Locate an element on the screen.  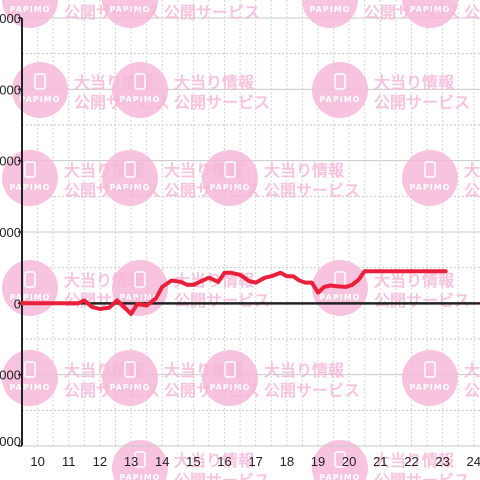
x-tick-label: 19 is located at coordinates (318, 461).